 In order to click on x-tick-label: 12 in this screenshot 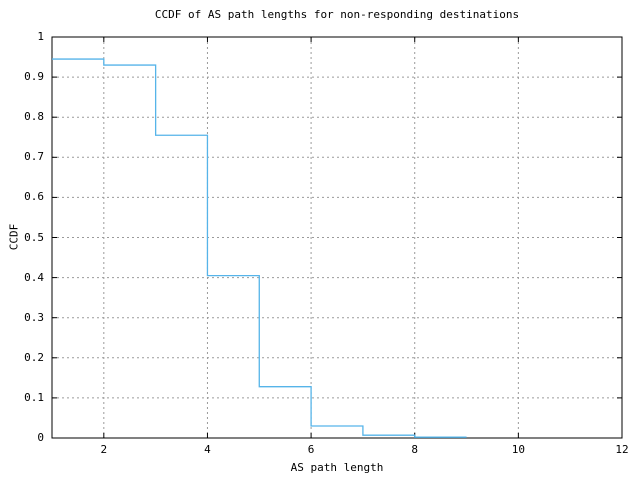, I will do `click(622, 449)`.